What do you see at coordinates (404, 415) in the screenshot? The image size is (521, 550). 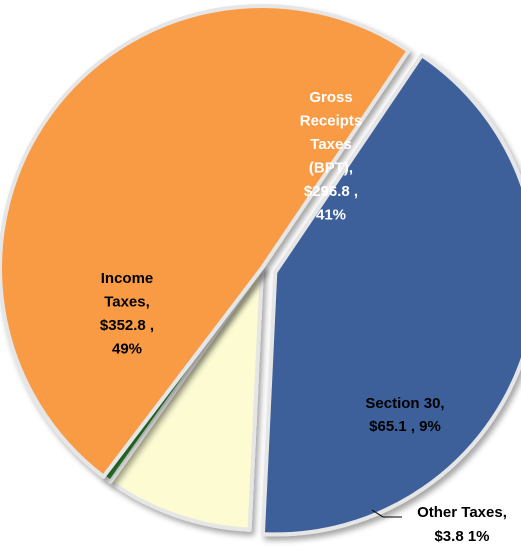 I see `data-label-section-30: Section 30, $65.1 , 9%` at bounding box center [404, 415].